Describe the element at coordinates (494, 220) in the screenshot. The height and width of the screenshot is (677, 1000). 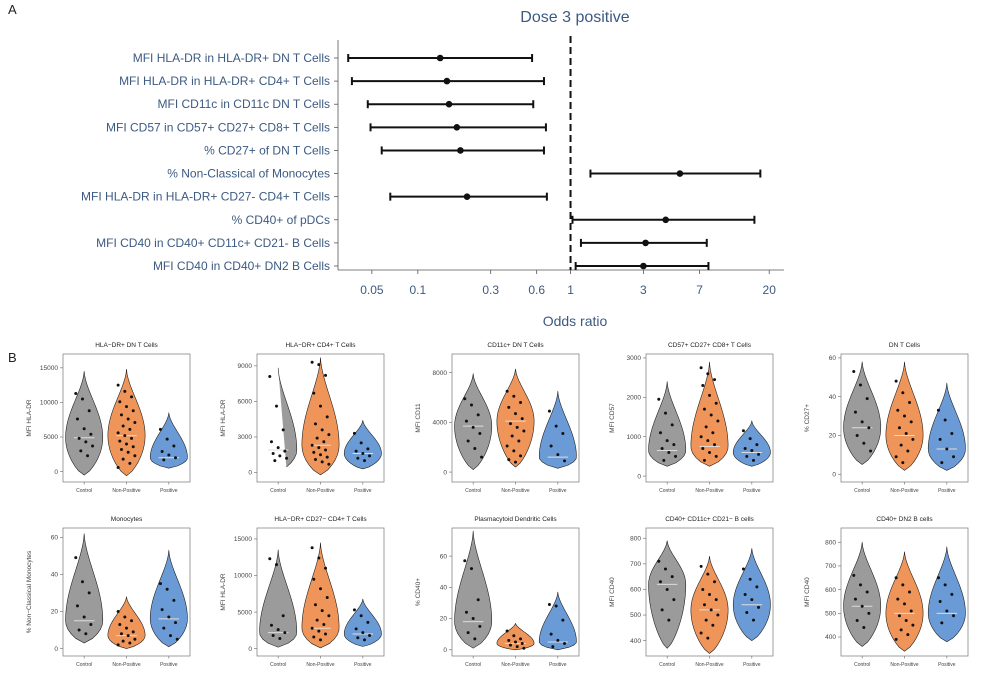
I see `forest-row: % CD40+ of pDCs` at that location.